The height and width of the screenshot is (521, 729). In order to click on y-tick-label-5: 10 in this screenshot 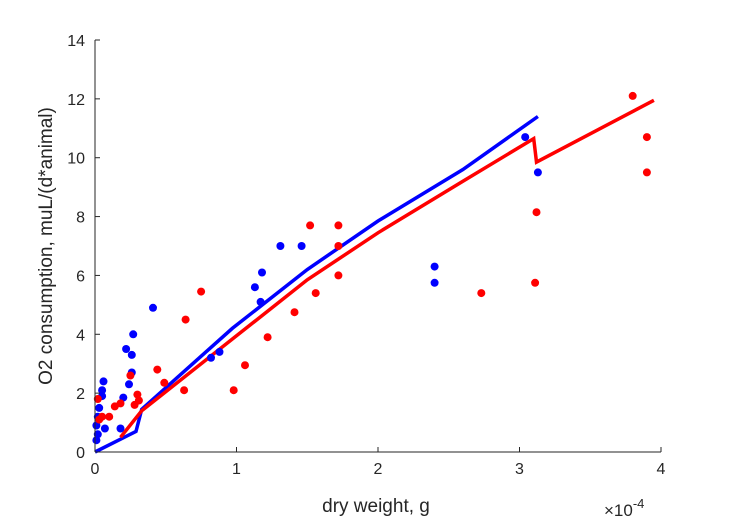, I will do `click(76, 159)`.